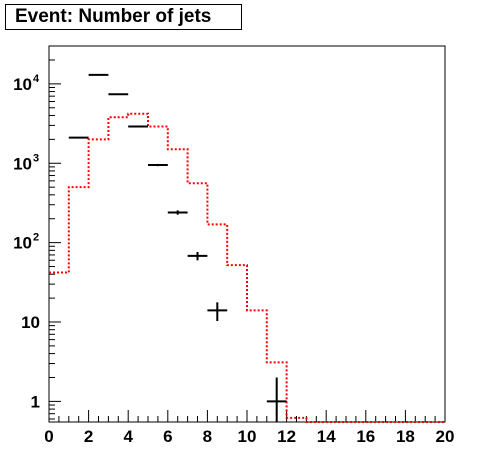 The image size is (496, 472). What do you see at coordinates (247, 436) in the screenshot?
I see `x-tick-label: 10` at bounding box center [247, 436].